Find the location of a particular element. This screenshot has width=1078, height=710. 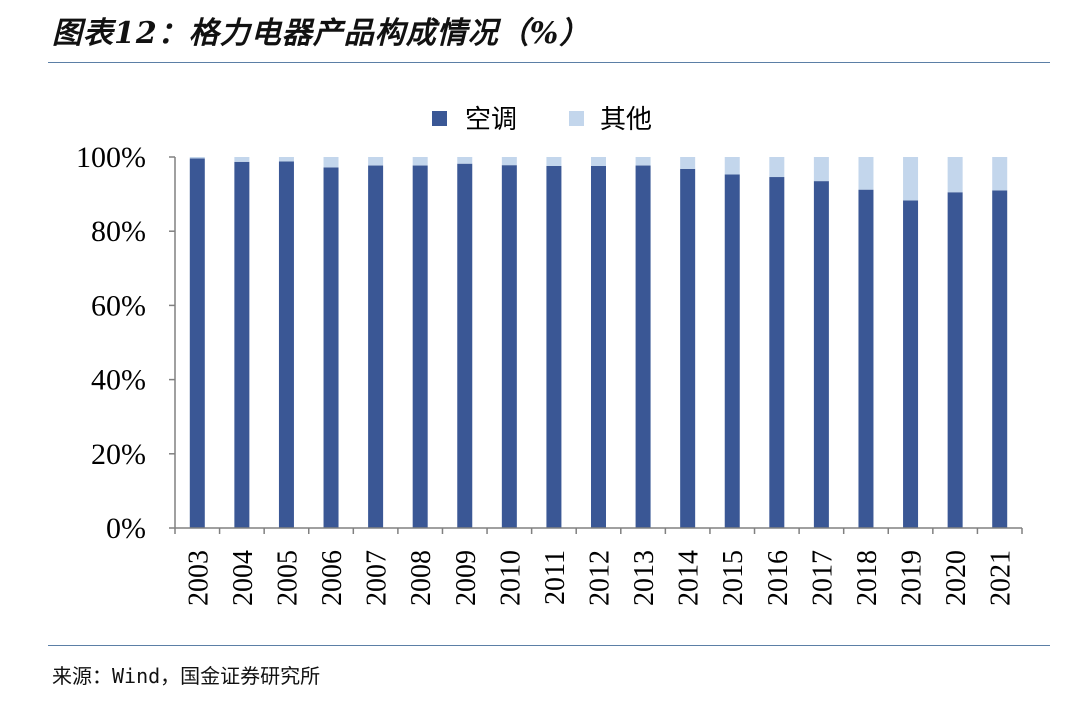

bar-aircon-2017 is located at coordinates (821, 355).